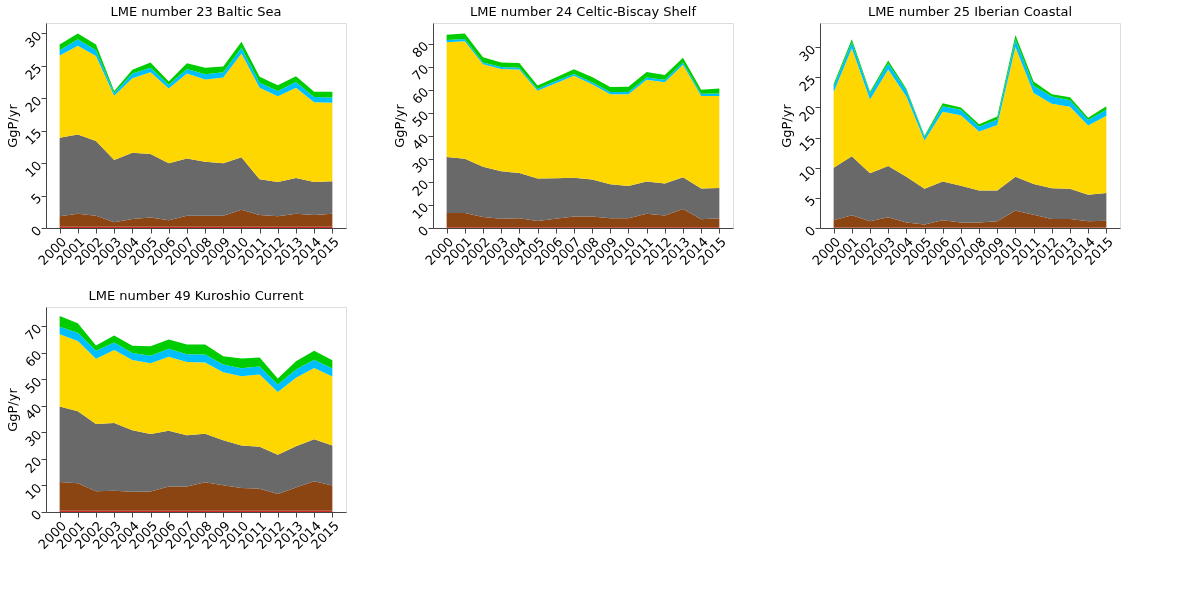 The height and width of the screenshot is (598, 1204). I want to click on chart-title: LME number 49 Kuroshio Current, so click(196, 295).